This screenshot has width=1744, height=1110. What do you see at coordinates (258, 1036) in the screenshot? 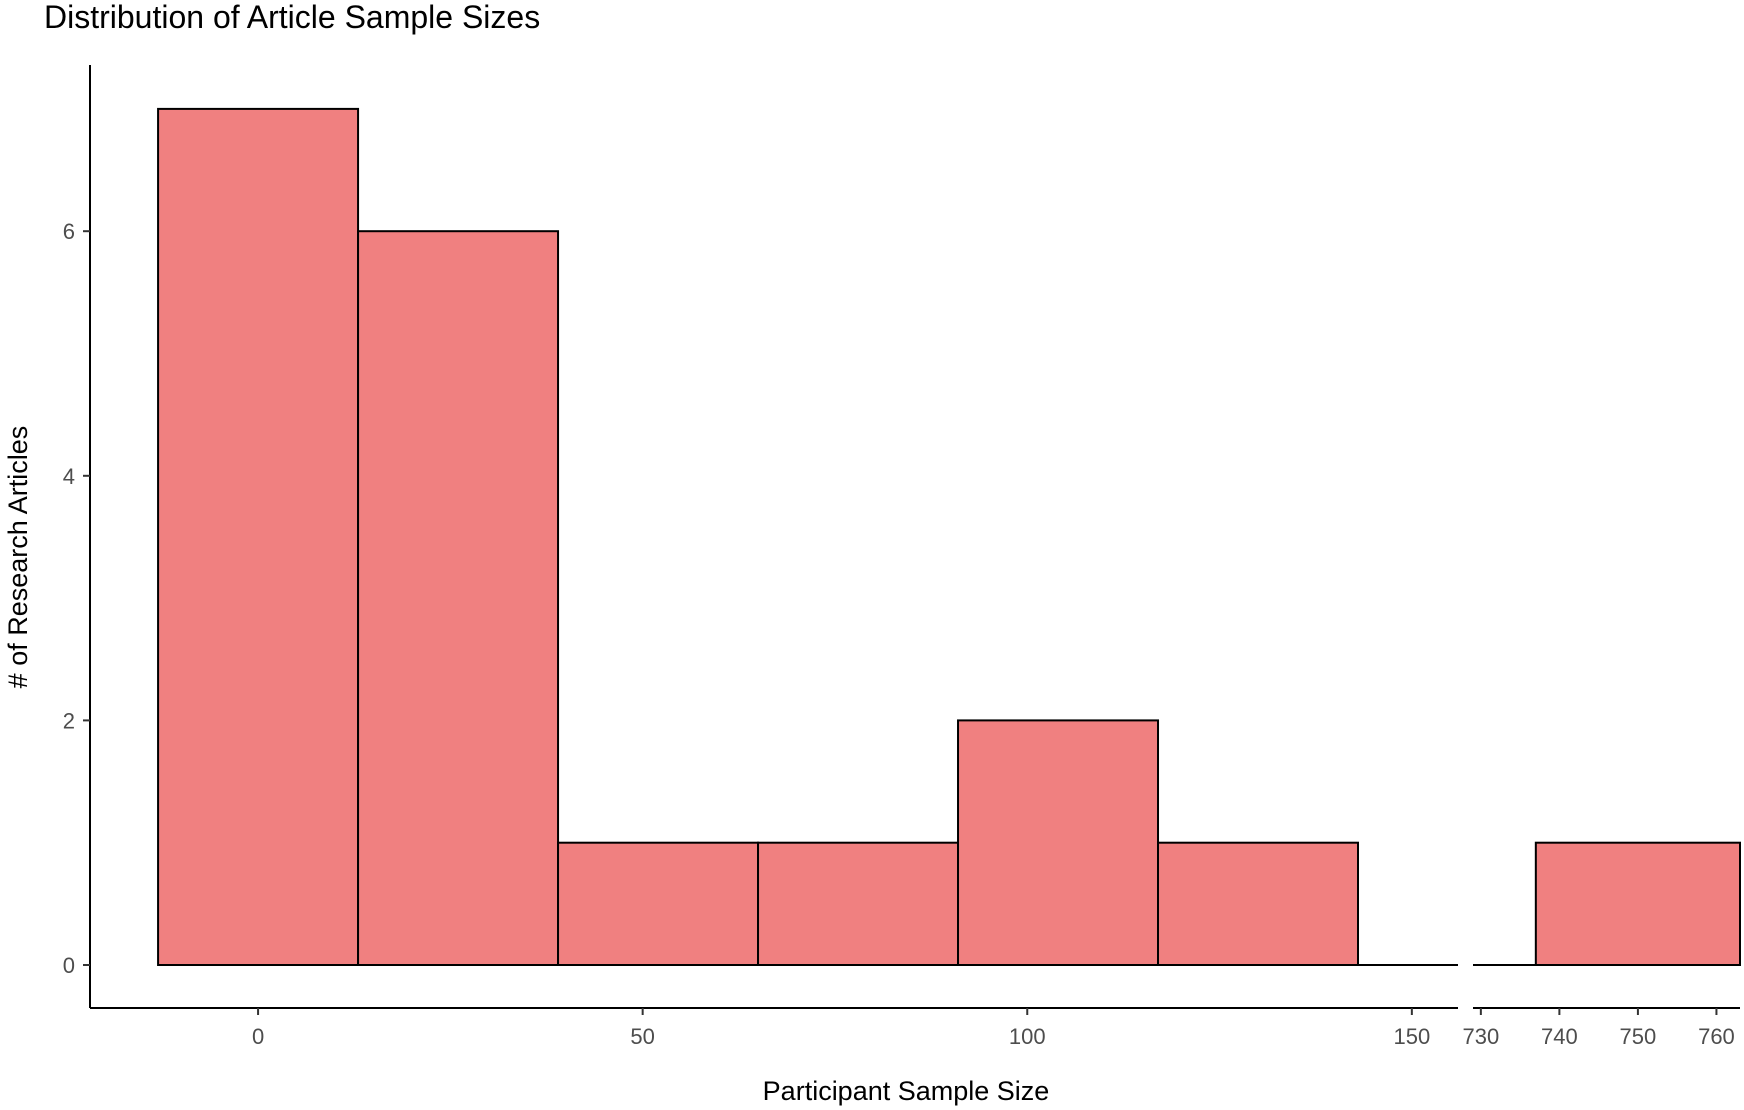
I see `x-tick-label: 0` at bounding box center [258, 1036].